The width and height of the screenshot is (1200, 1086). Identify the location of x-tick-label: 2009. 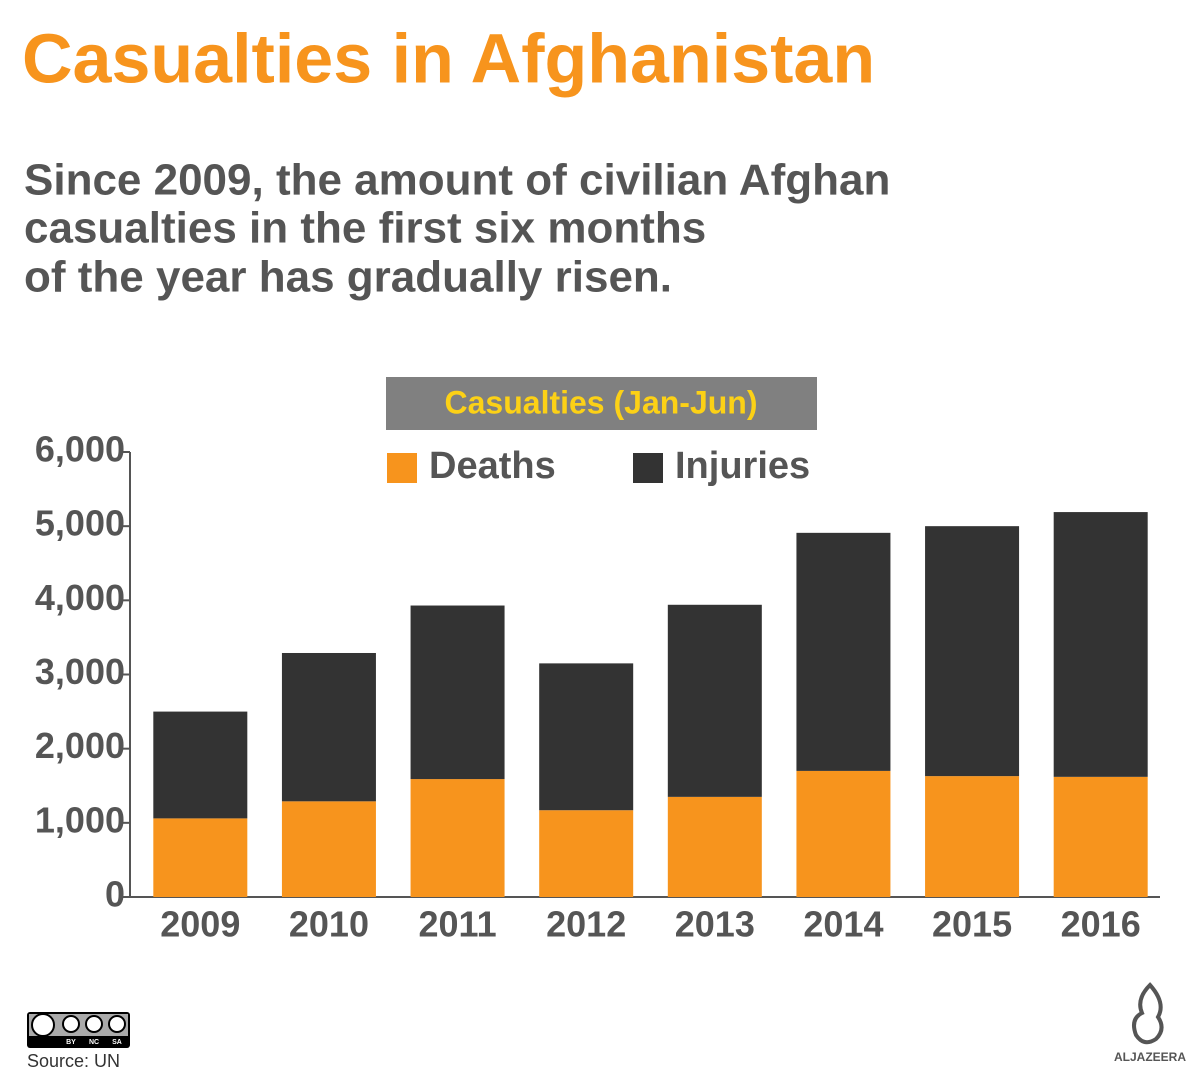
(200, 924).